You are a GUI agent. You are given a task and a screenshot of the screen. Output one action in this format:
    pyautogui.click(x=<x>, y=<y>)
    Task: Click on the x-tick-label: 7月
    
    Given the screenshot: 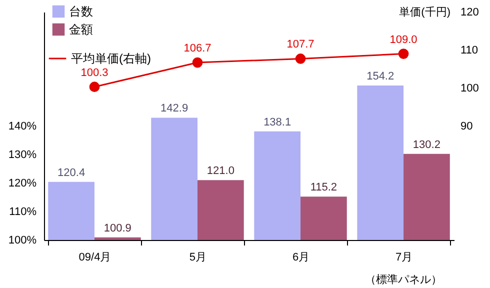 What is the action you would take?
    pyautogui.click(x=404, y=258)
    